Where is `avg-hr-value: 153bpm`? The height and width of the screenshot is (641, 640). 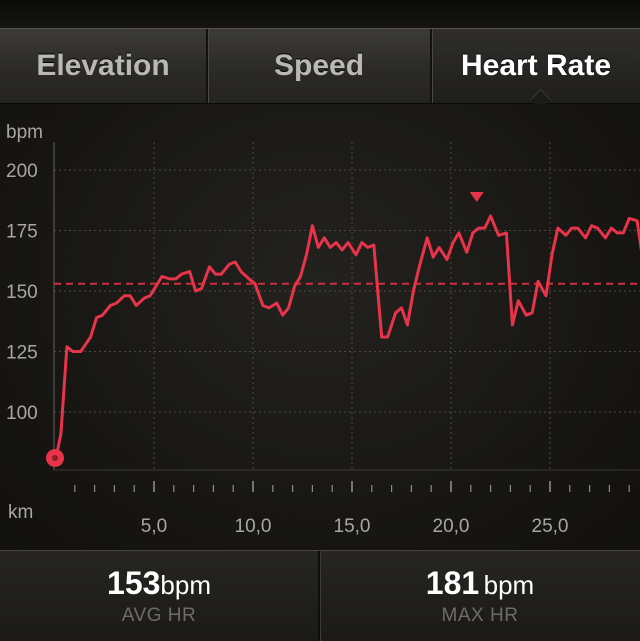
avg-hr-value: 153bpm is located at coordinates (159, 583).